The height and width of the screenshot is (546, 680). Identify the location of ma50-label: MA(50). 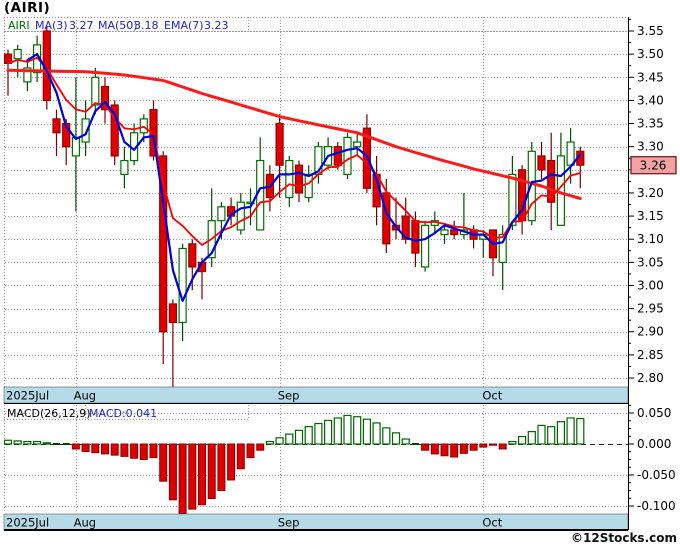
(118, 25).